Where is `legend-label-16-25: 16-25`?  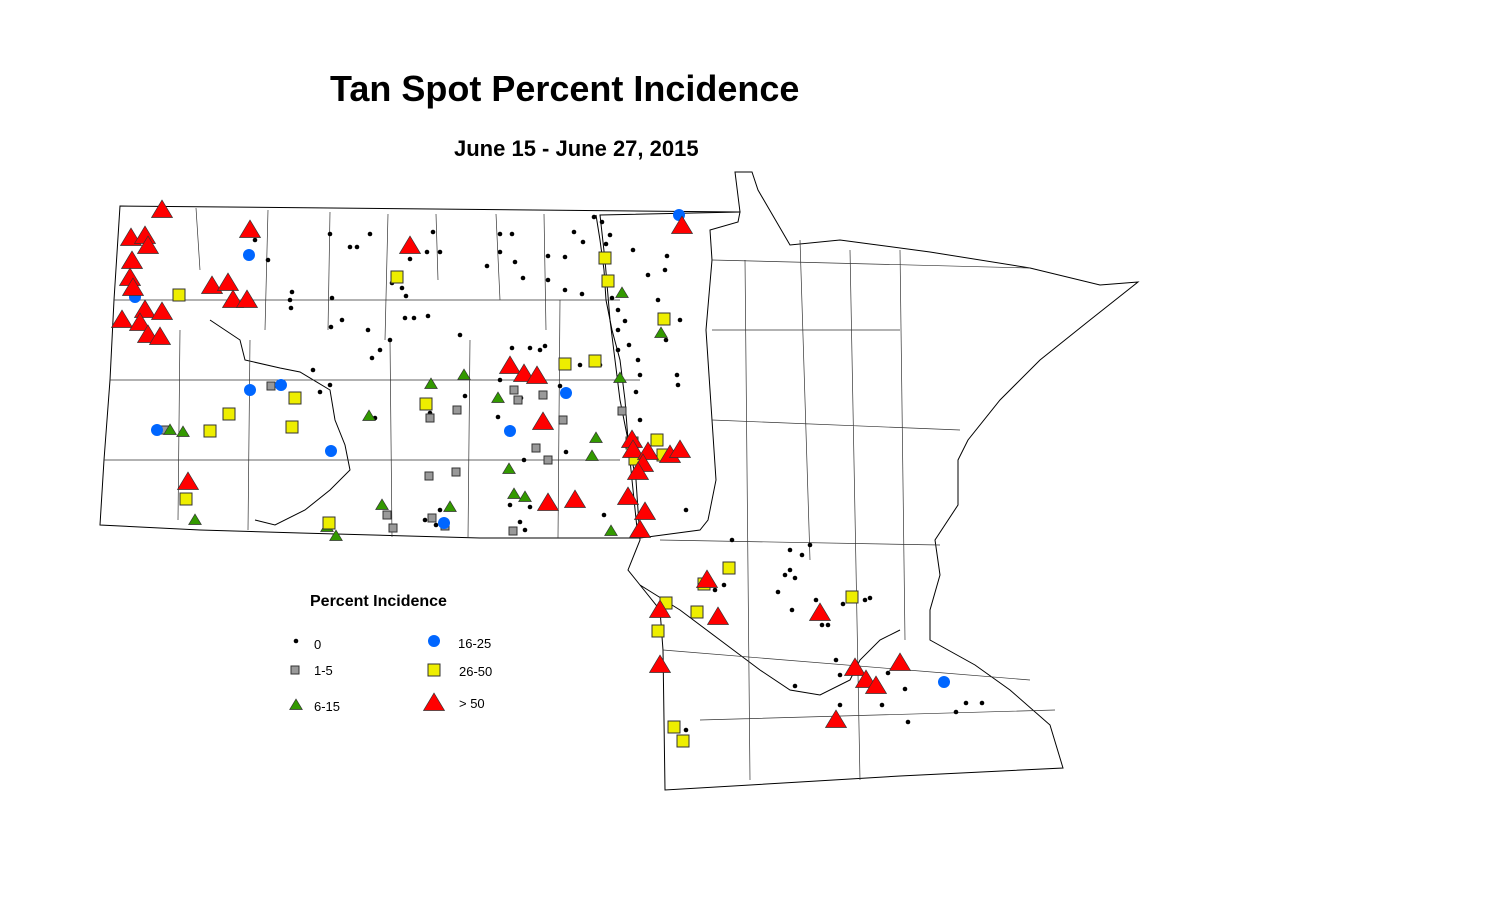 legend-label-16-25: 16-25 is located at coordinates (475, 643).